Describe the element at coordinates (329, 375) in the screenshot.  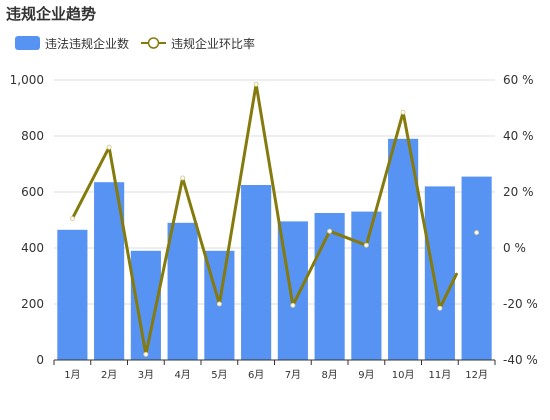
I see `x-tick-label: 8月` at that location.